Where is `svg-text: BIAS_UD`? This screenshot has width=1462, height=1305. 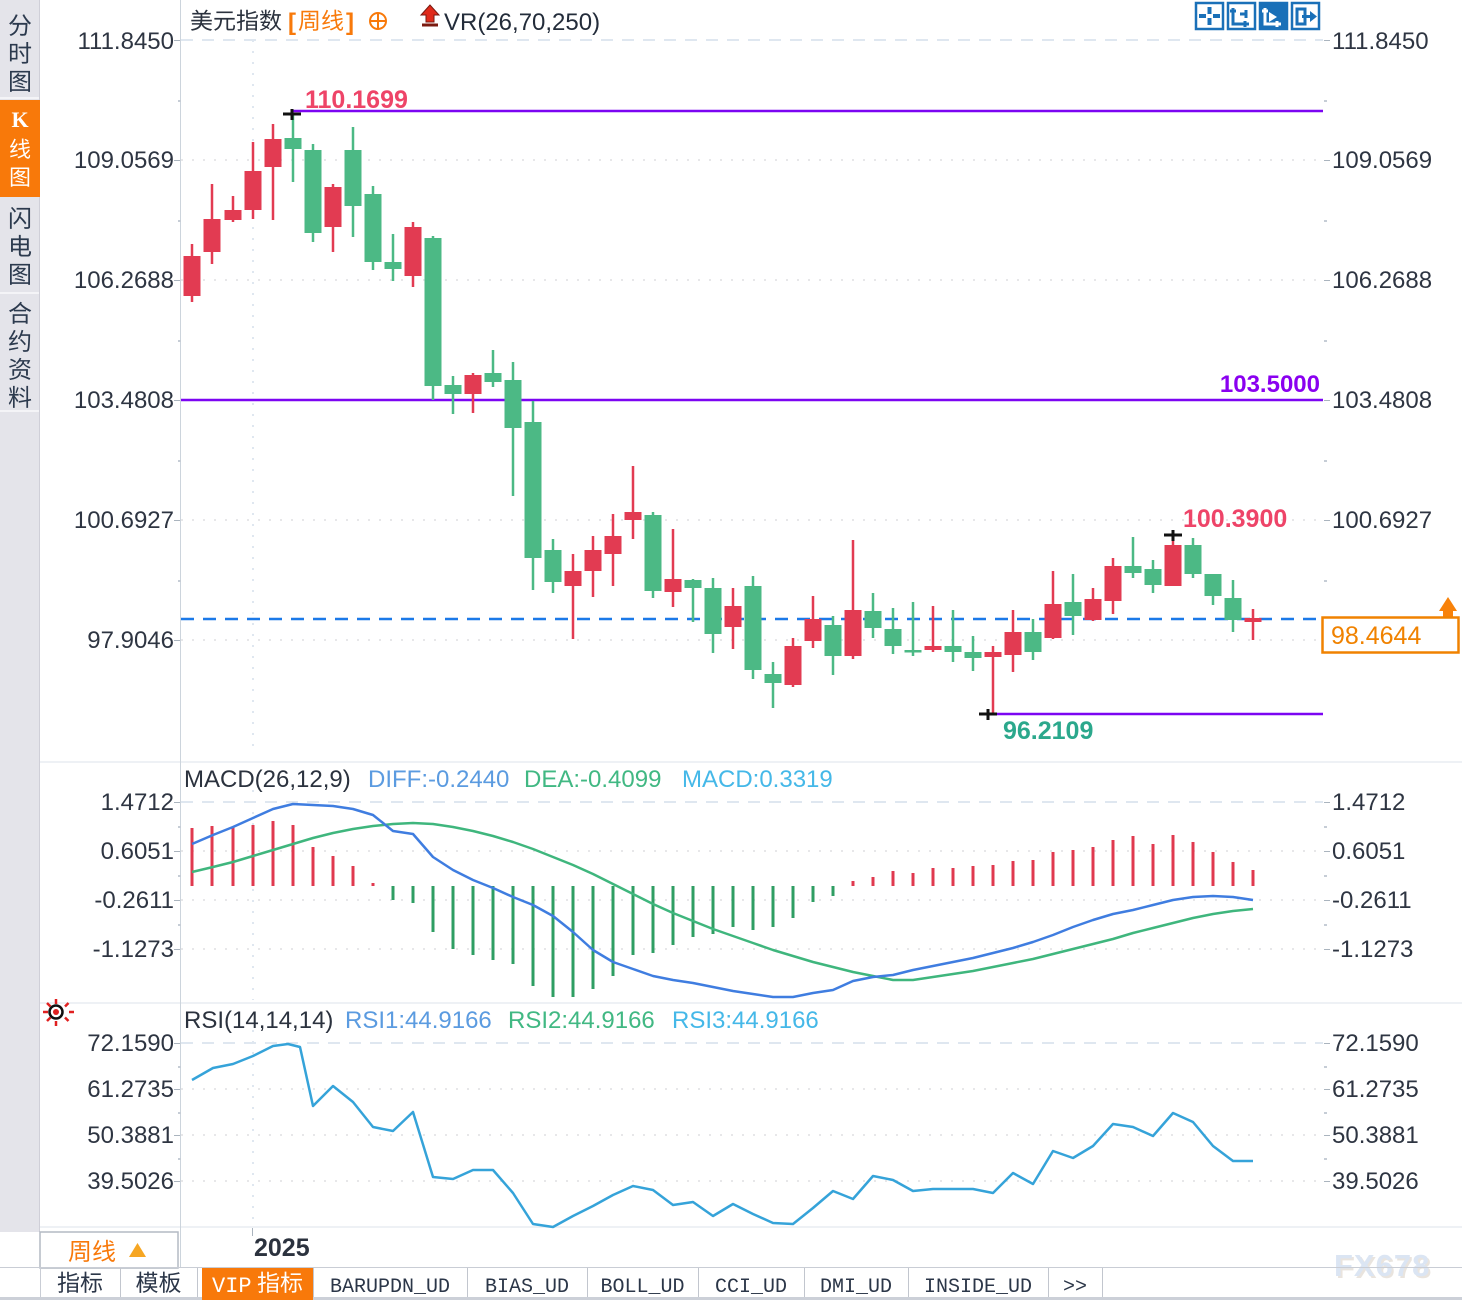
svg-text: BIAS_UD is located at coordinates (527, 1287).